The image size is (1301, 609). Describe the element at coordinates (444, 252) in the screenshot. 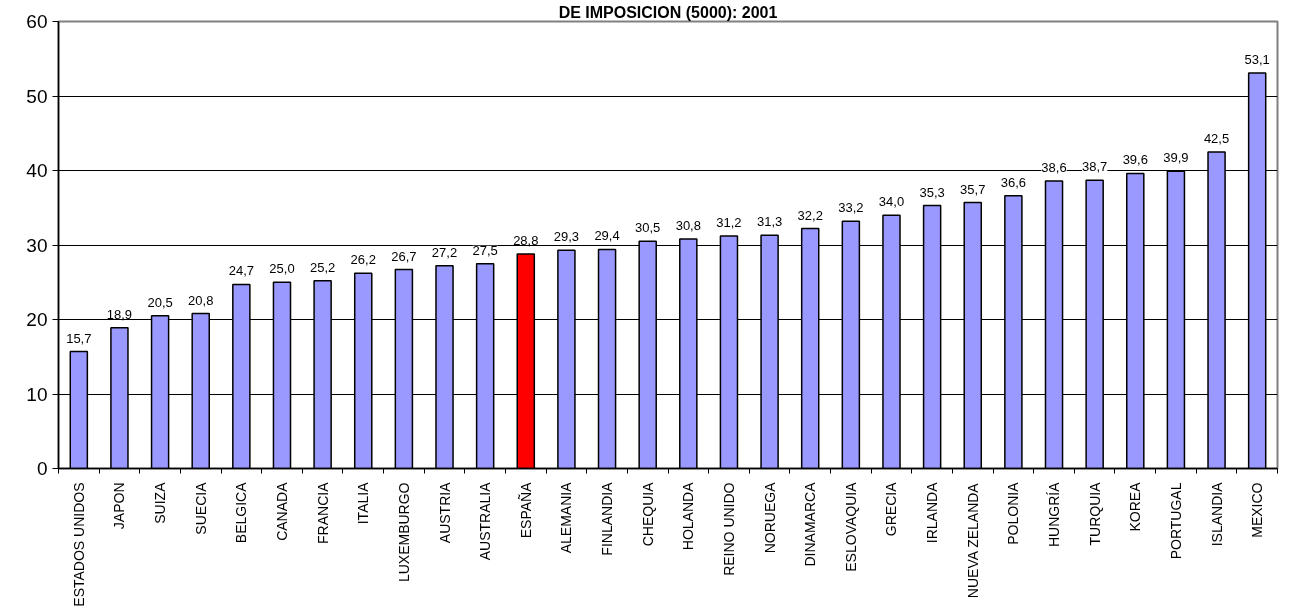

I see `data-label: 27,2` at that location.